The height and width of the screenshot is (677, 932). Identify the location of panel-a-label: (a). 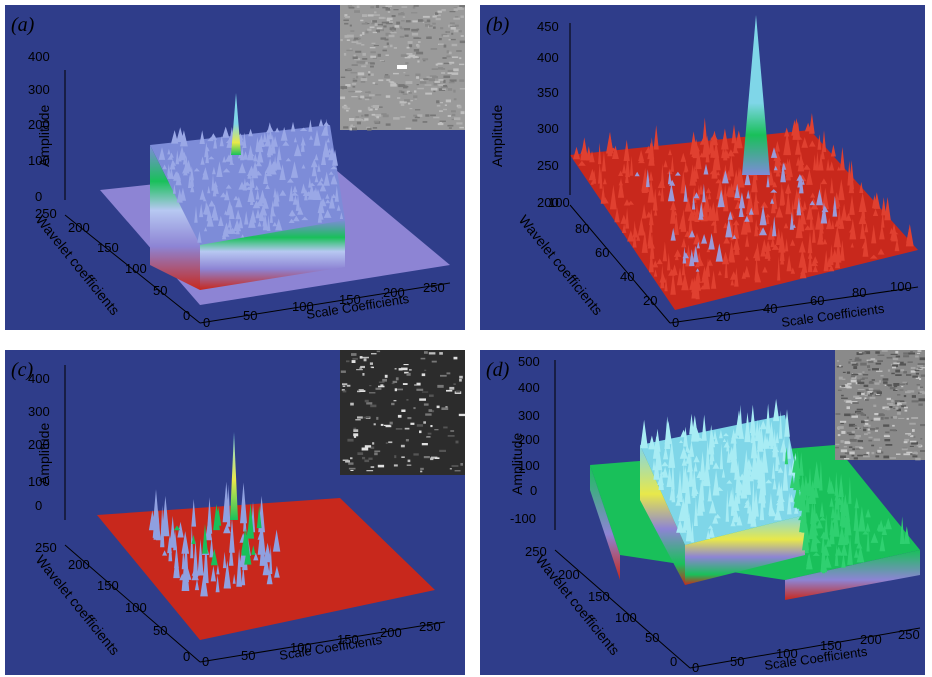
(23, 25).